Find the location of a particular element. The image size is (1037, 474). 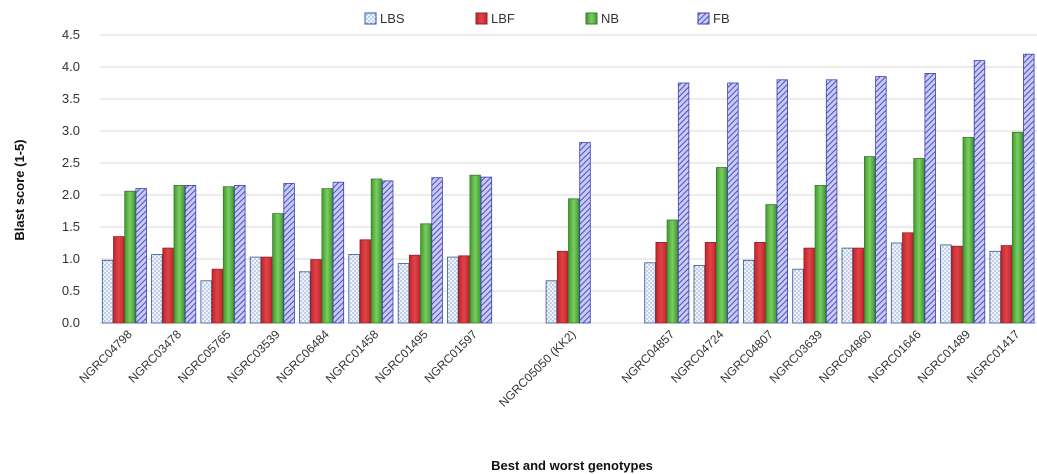

y-tick-label: 2.0 is located at coordinates (71, 194).